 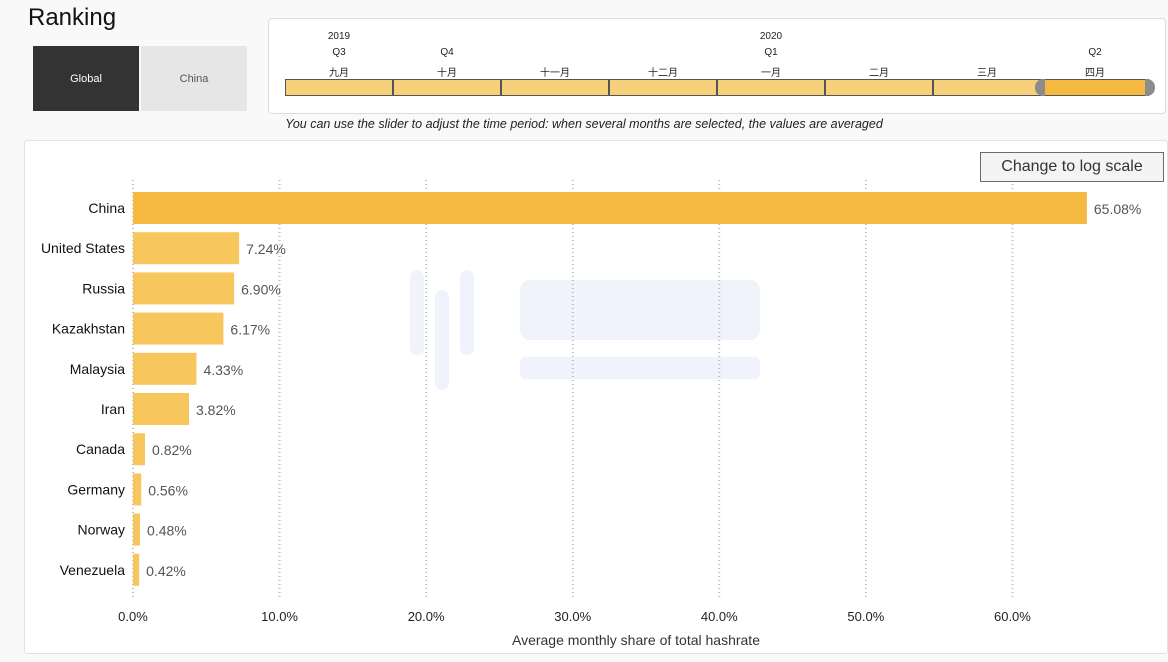 What do you see at coordinates (101, 530) in the screenshot?
I see `category-label: Norway` at bounding box center [101, 530].